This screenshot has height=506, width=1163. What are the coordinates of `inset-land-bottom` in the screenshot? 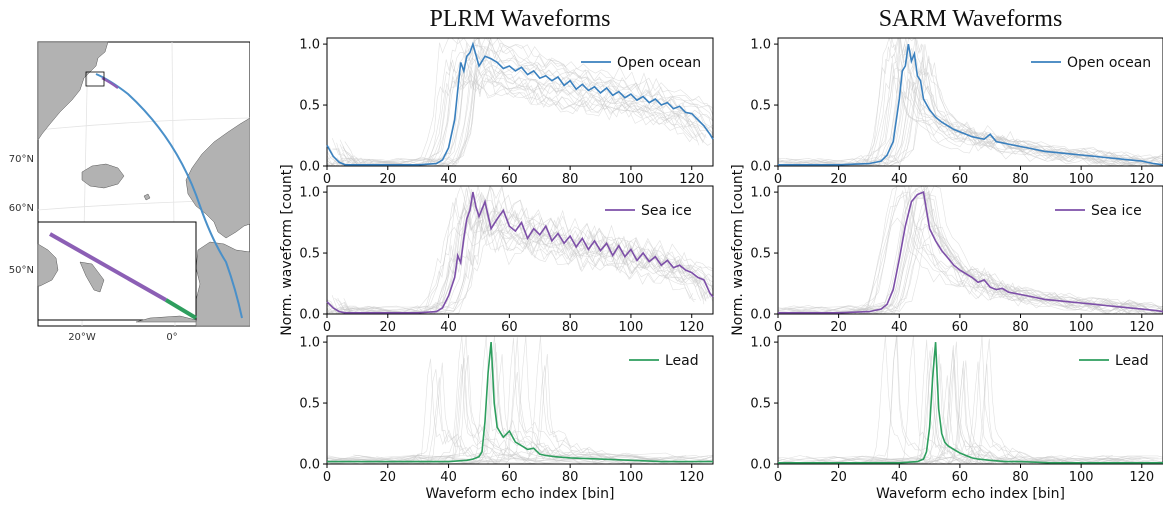 It's located at (166, 319).